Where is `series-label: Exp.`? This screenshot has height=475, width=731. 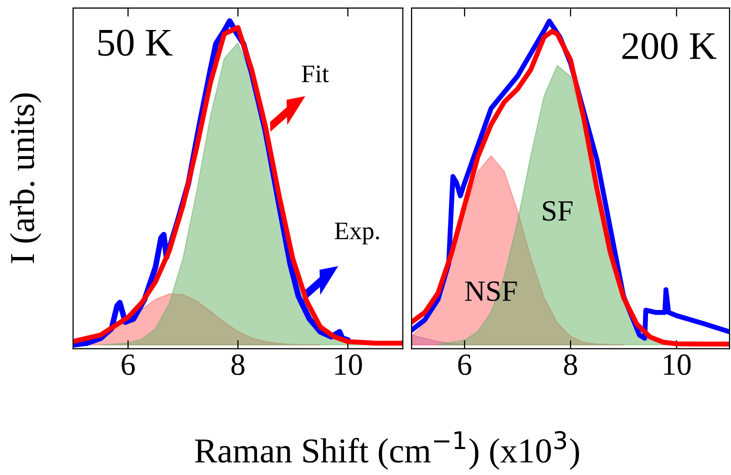 series-label: Exp. is located at coordinates (356, 233).